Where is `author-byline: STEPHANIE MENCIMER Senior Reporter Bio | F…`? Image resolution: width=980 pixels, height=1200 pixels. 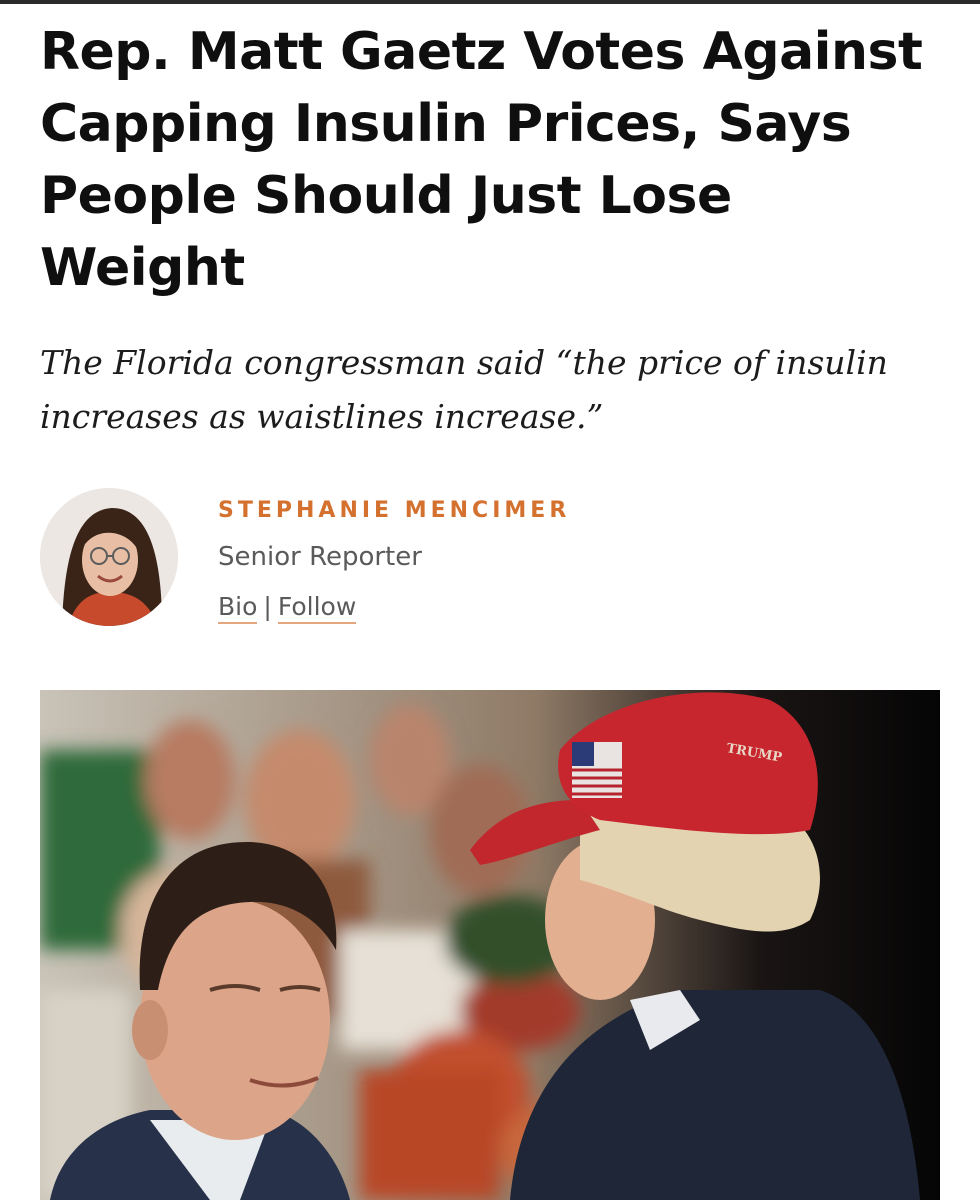
author-byline: STEPHANIE MENCIMER Senior Reporter Bio | F… is located at coordinates (490, 558).